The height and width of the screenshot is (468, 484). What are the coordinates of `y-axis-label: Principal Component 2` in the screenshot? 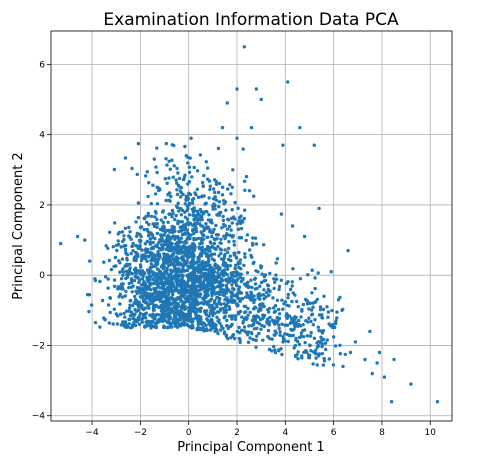 It's located at (18, 225).